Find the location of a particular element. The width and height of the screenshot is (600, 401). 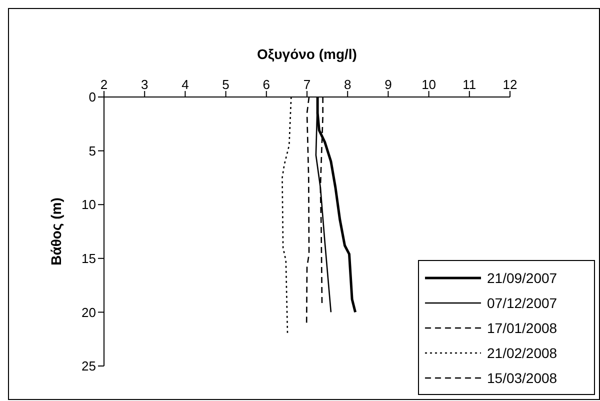

x-tick-label: 5 is located at coordinates (226, 84).